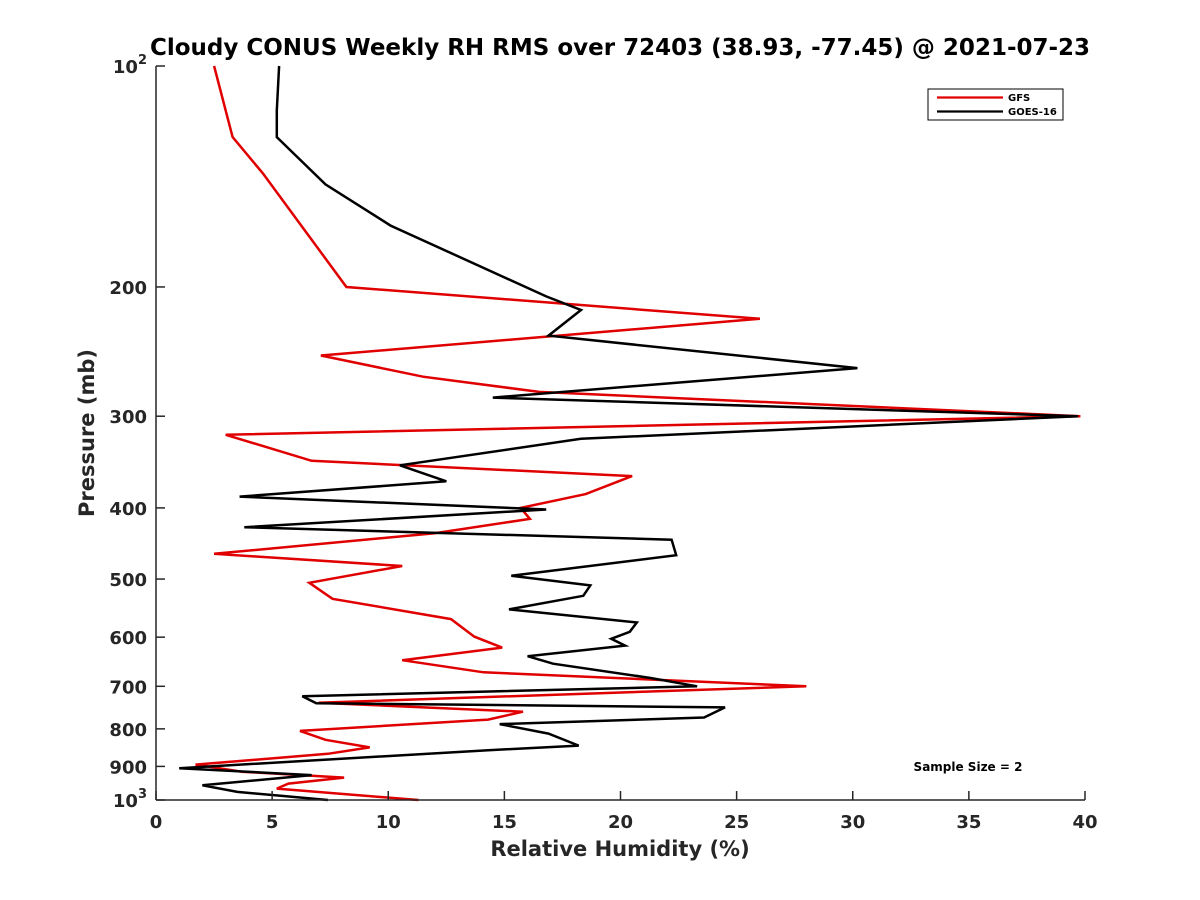  What do you see at coordinates (736, 822) in the screenshot?
I see `x-tick-label: 25` at bounding box center [736, 822].